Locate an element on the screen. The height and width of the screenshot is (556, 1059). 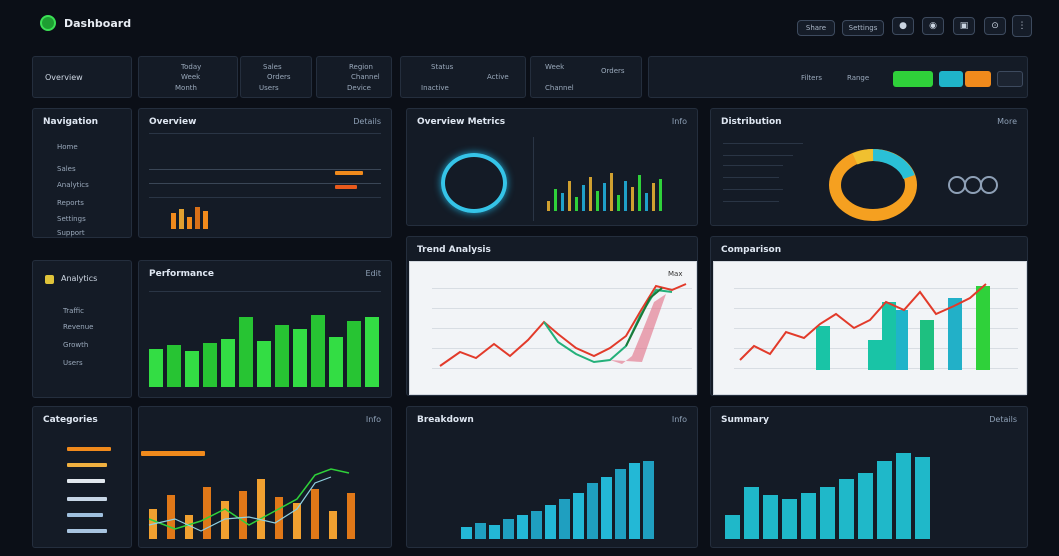
sidebar-item-reports: Reports is located at coordinates (70, 203).